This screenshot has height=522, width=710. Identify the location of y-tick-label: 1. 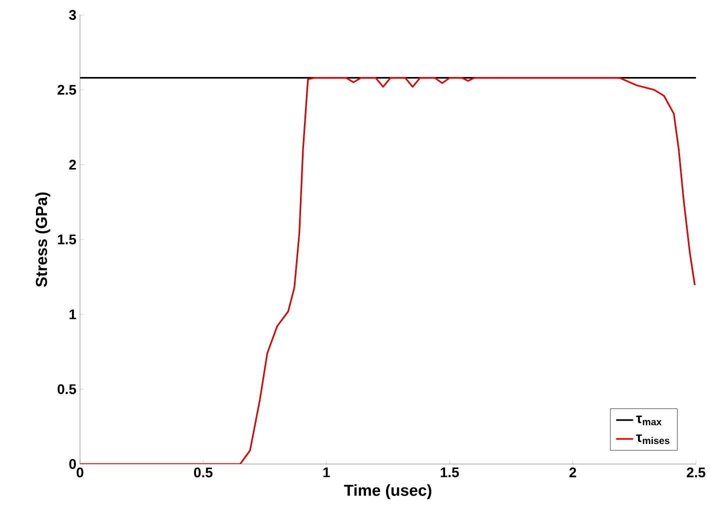
(73, 315).